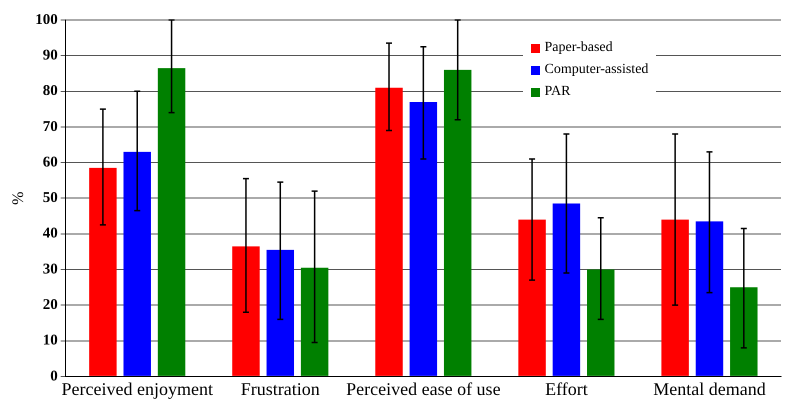  I want to click on y-tick-label: 40, so click(50, 234).